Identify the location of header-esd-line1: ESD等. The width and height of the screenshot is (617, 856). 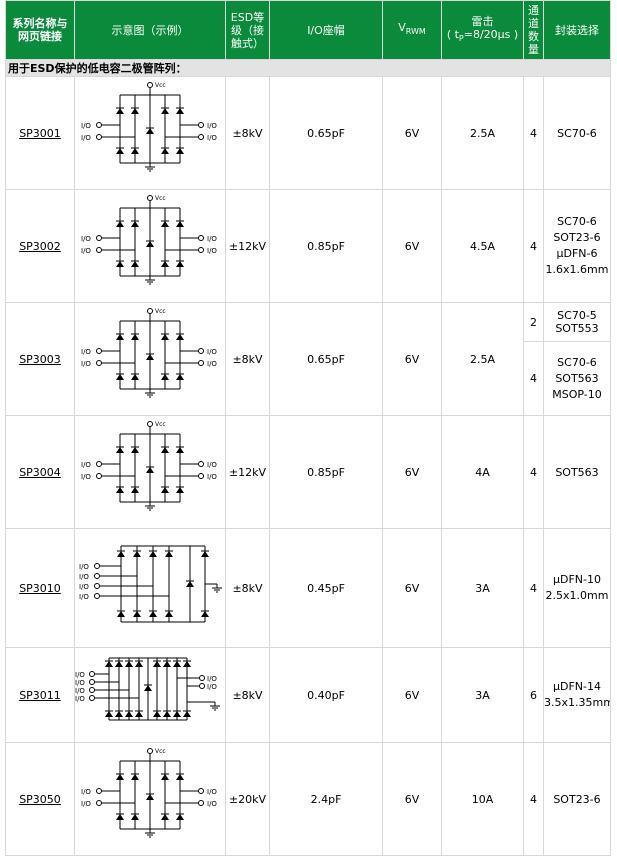
(247, 17).